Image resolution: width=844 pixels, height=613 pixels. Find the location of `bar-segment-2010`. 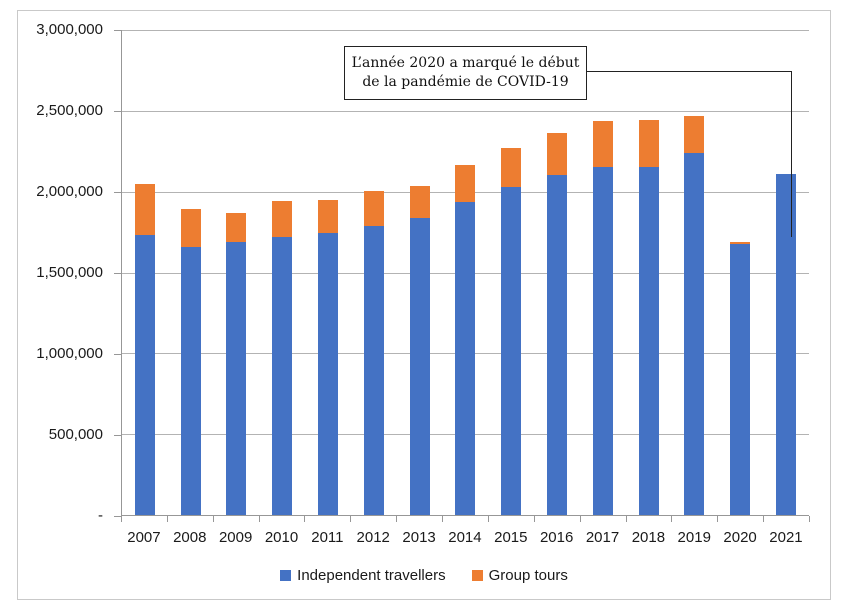

bar-segment-2010 is located at coordinates (282, 219).